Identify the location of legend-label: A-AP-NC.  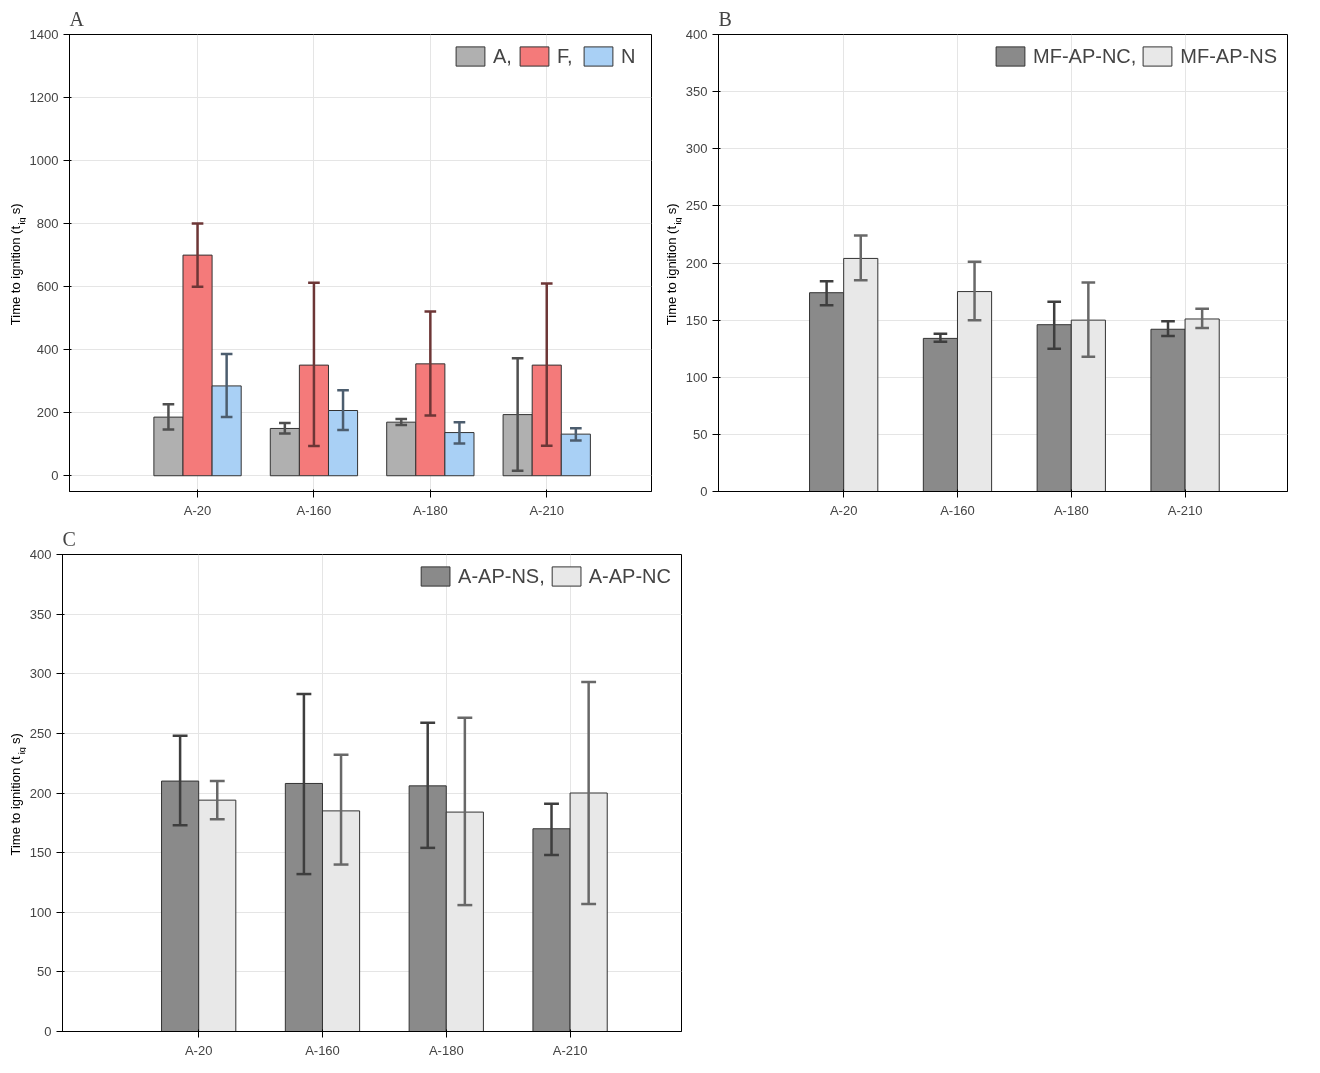
(629, 576).